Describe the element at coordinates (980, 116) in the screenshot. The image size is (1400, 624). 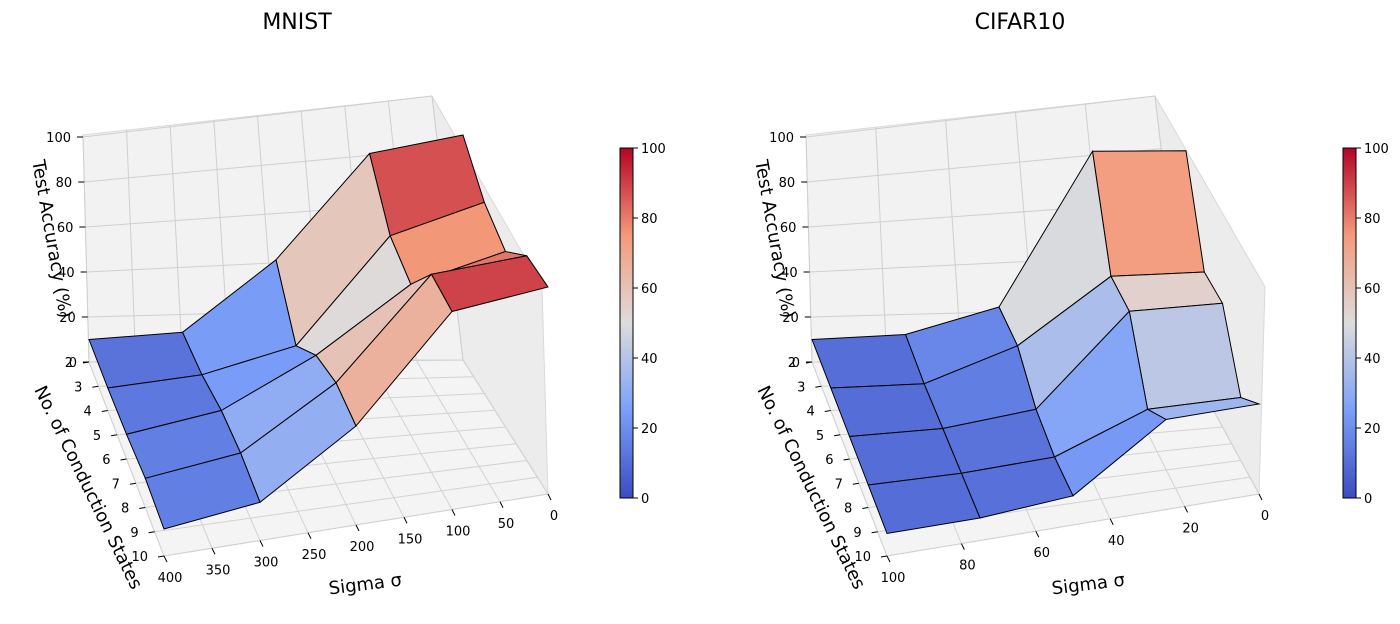
I see `z-gridline` at that location.